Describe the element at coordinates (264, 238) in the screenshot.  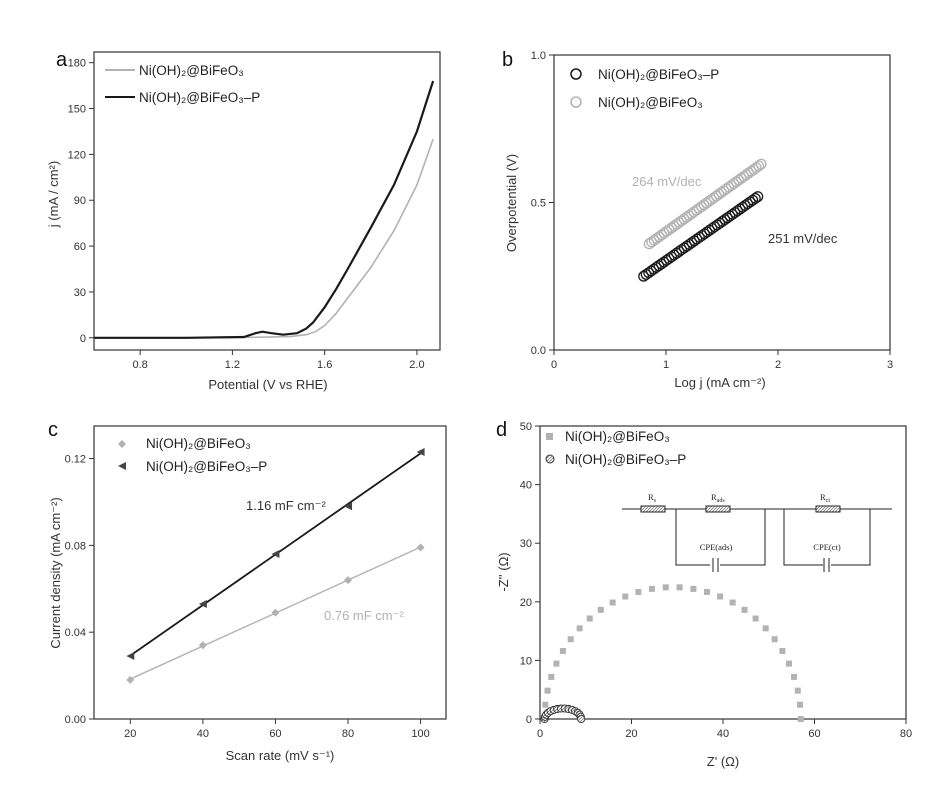
I see `series-line-light` at that location.